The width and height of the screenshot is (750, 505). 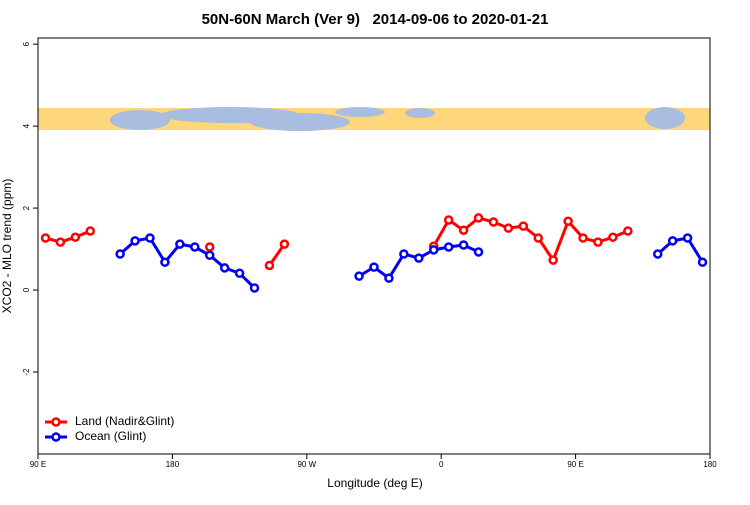 What do you see at coordinates (306, 464) in the screenshot?
I see `x-tick-label: 90 W` at bounding box center [306, 464].